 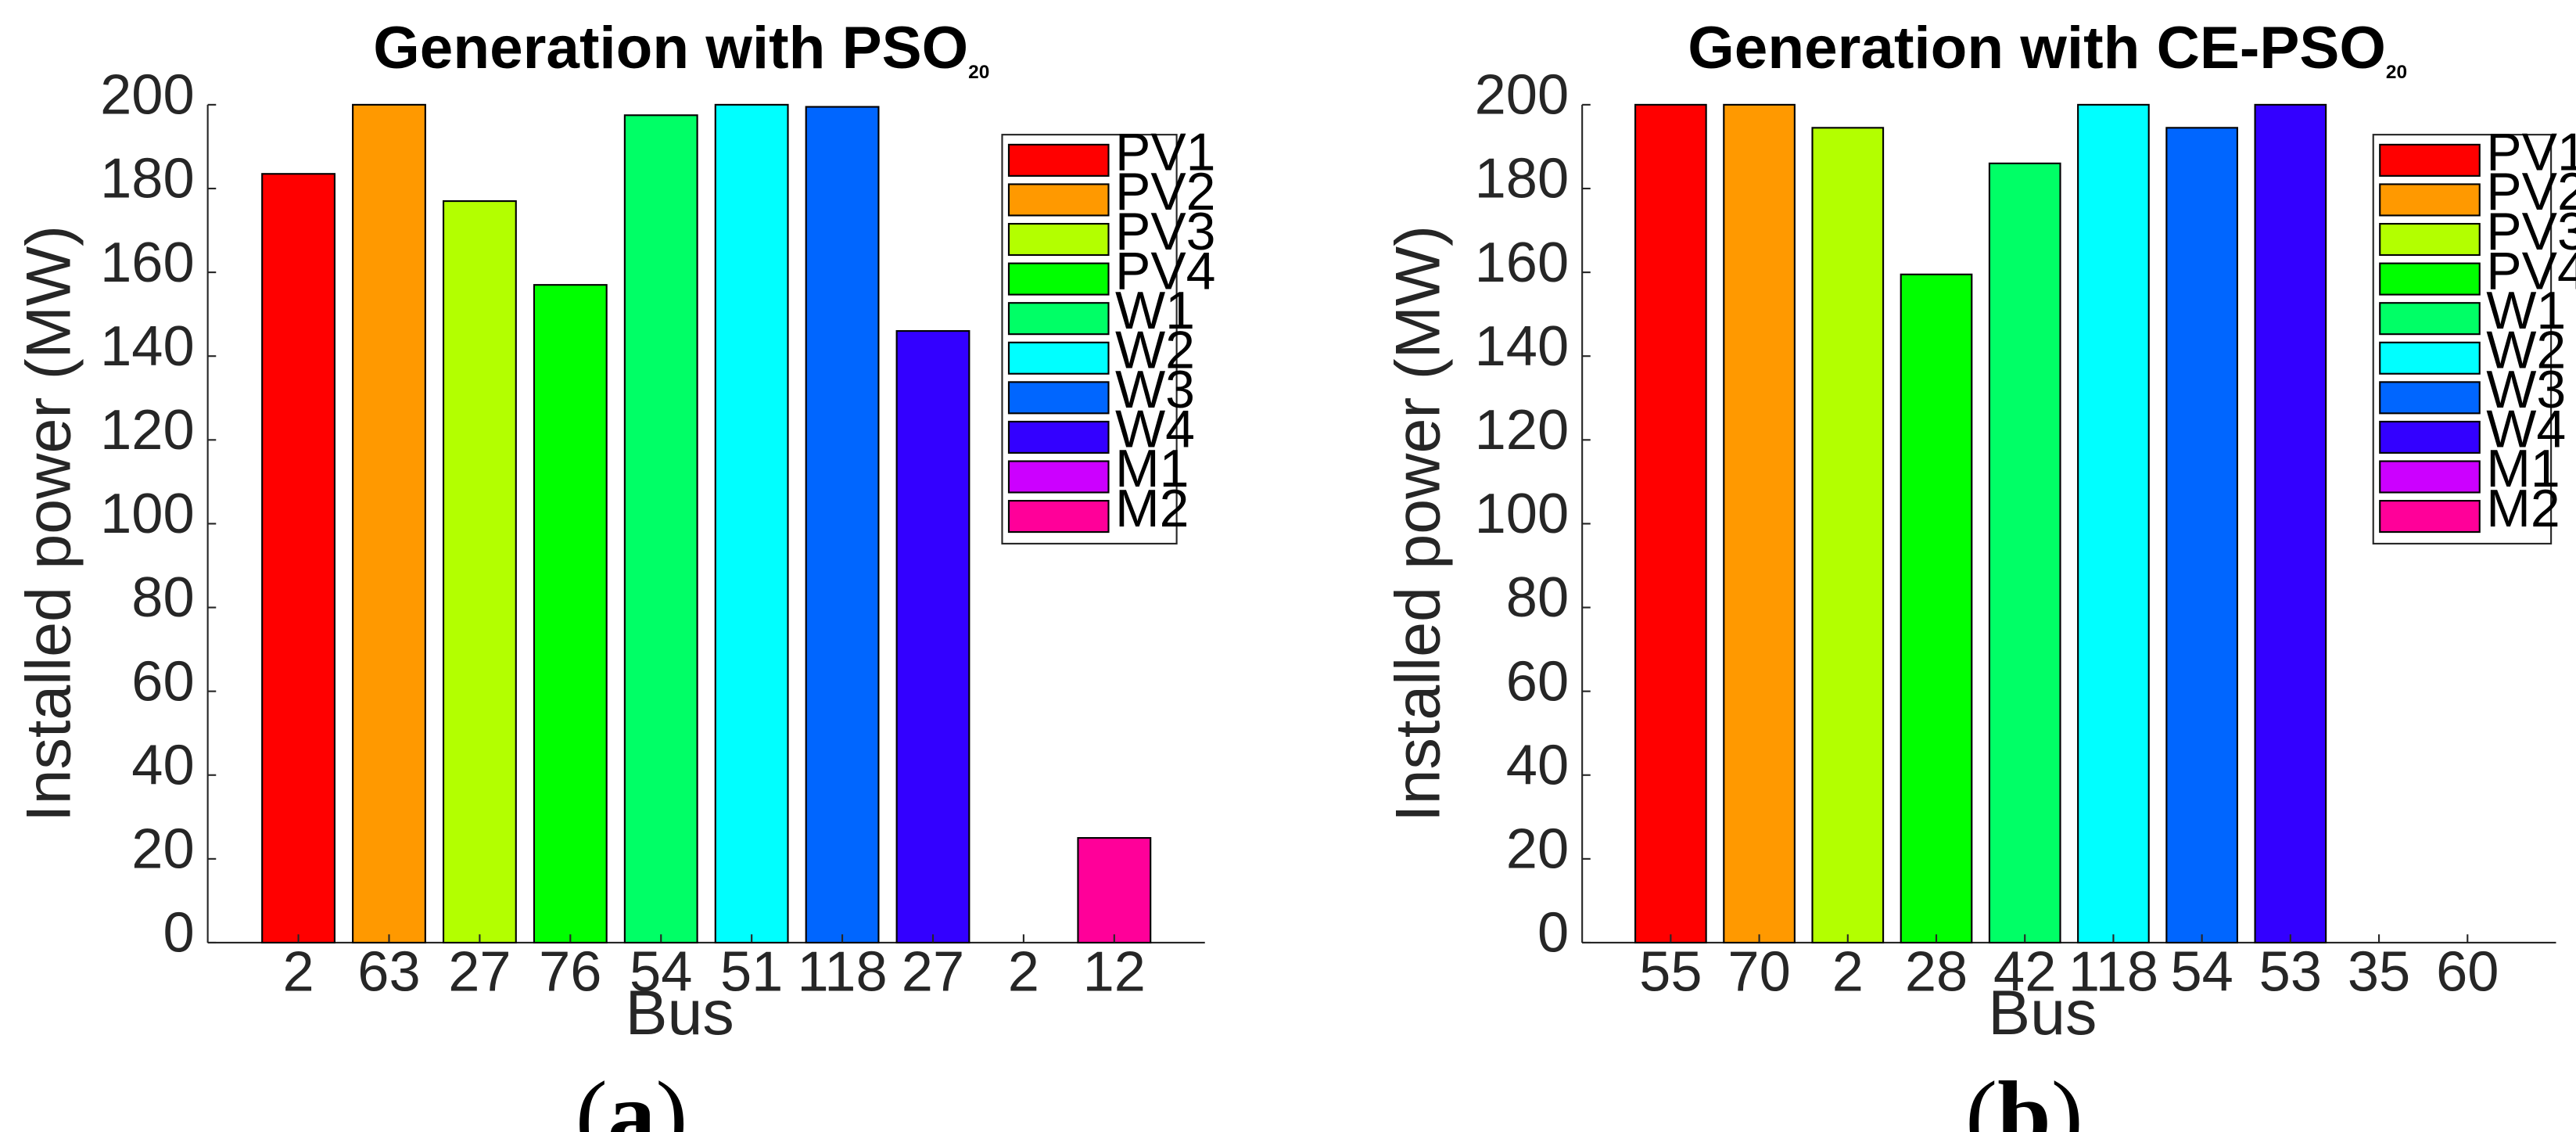 What do you see at coordinates (2467, 972) in the screenshot?
I see `x-tick-label: 60` at bounding box center [2467, 972].